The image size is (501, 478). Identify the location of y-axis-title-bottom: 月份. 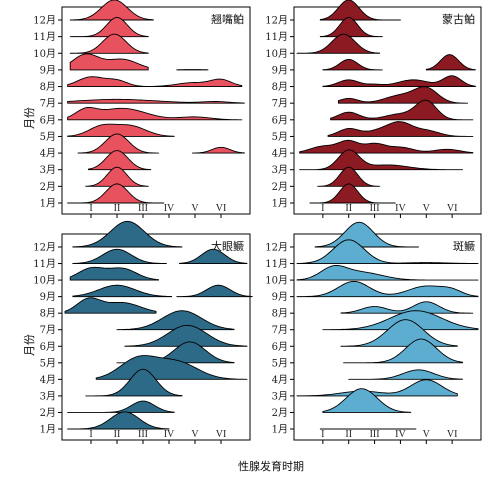
(29, 345).